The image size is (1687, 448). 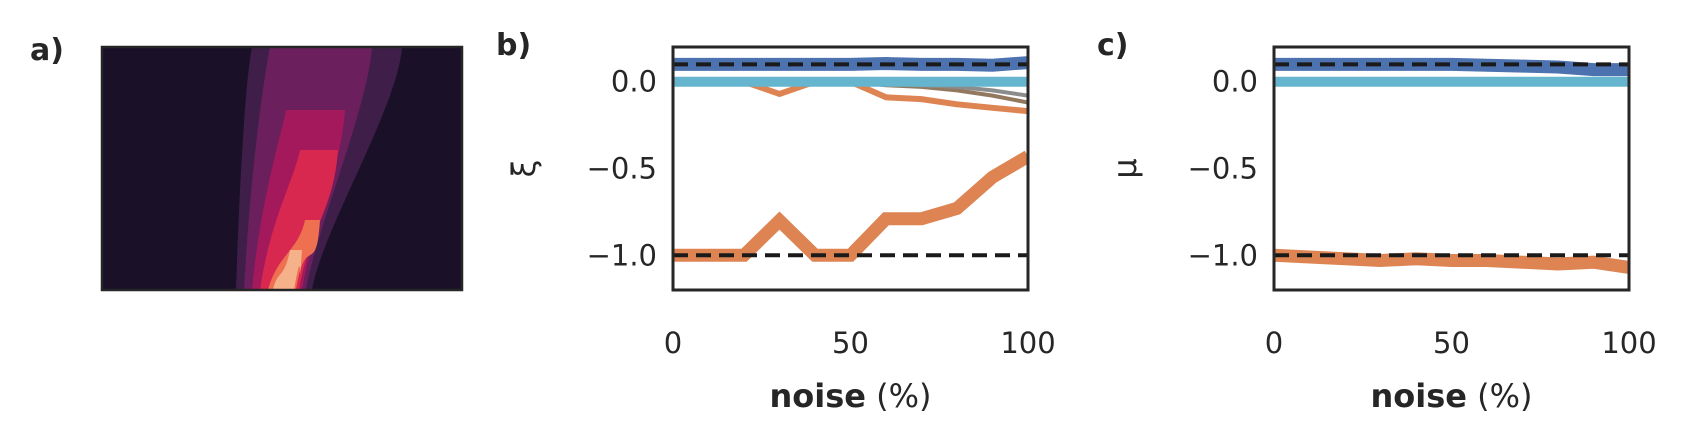 What do you see at coordinates (1113, 45) in the screenshot?
I see `panel-c-label: c)` at bounding box center [1113, 45].